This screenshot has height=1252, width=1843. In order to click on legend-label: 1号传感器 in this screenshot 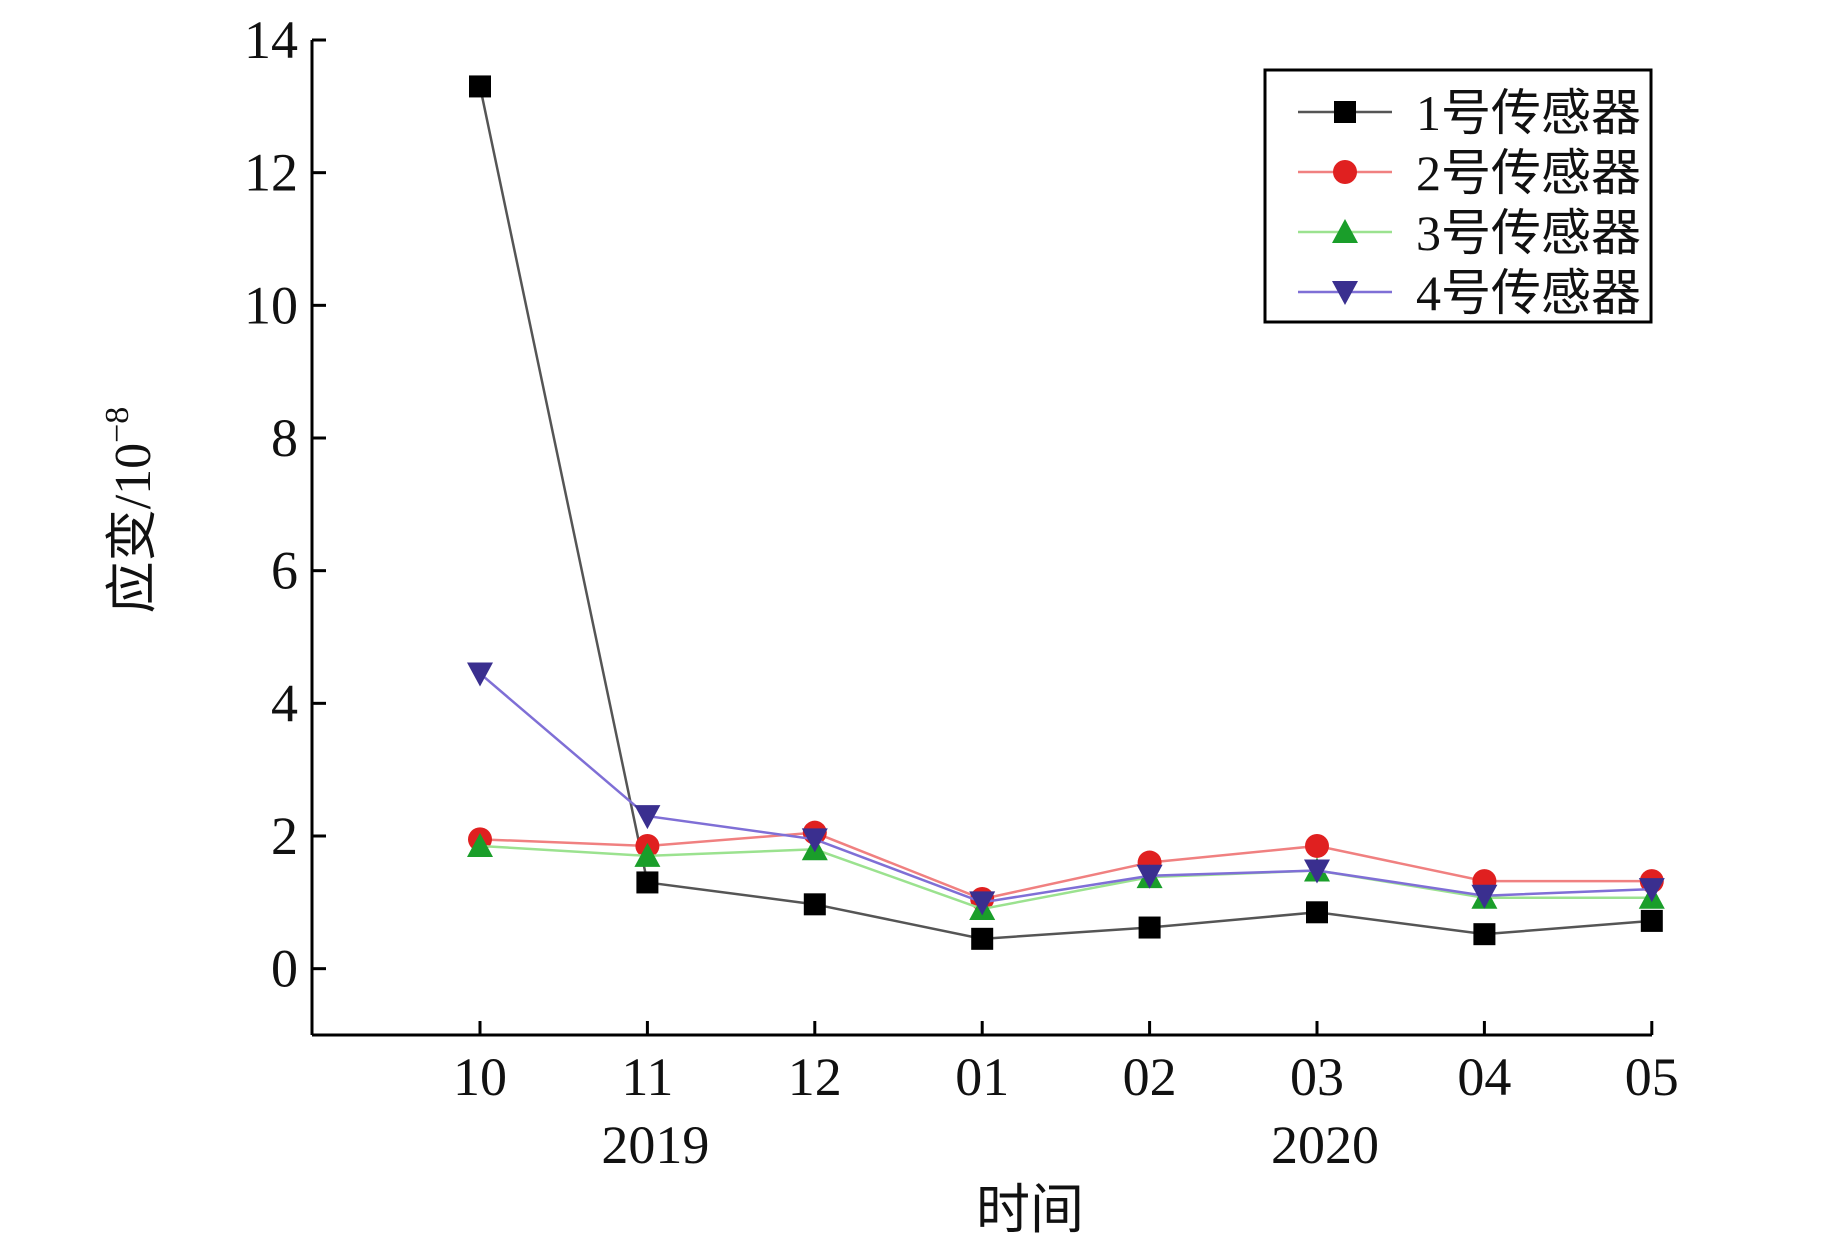, I will do `click(1528, 113)`.